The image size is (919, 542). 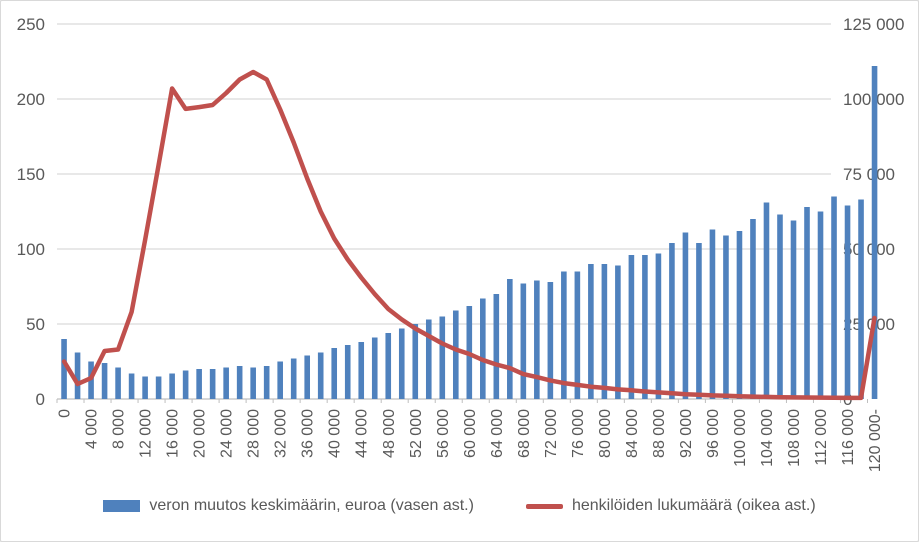 What do you see at coordinates (794, 438) in the screenshot?
I see `x-axis-tick-label: 108 000` at bounding box center [794, 438].